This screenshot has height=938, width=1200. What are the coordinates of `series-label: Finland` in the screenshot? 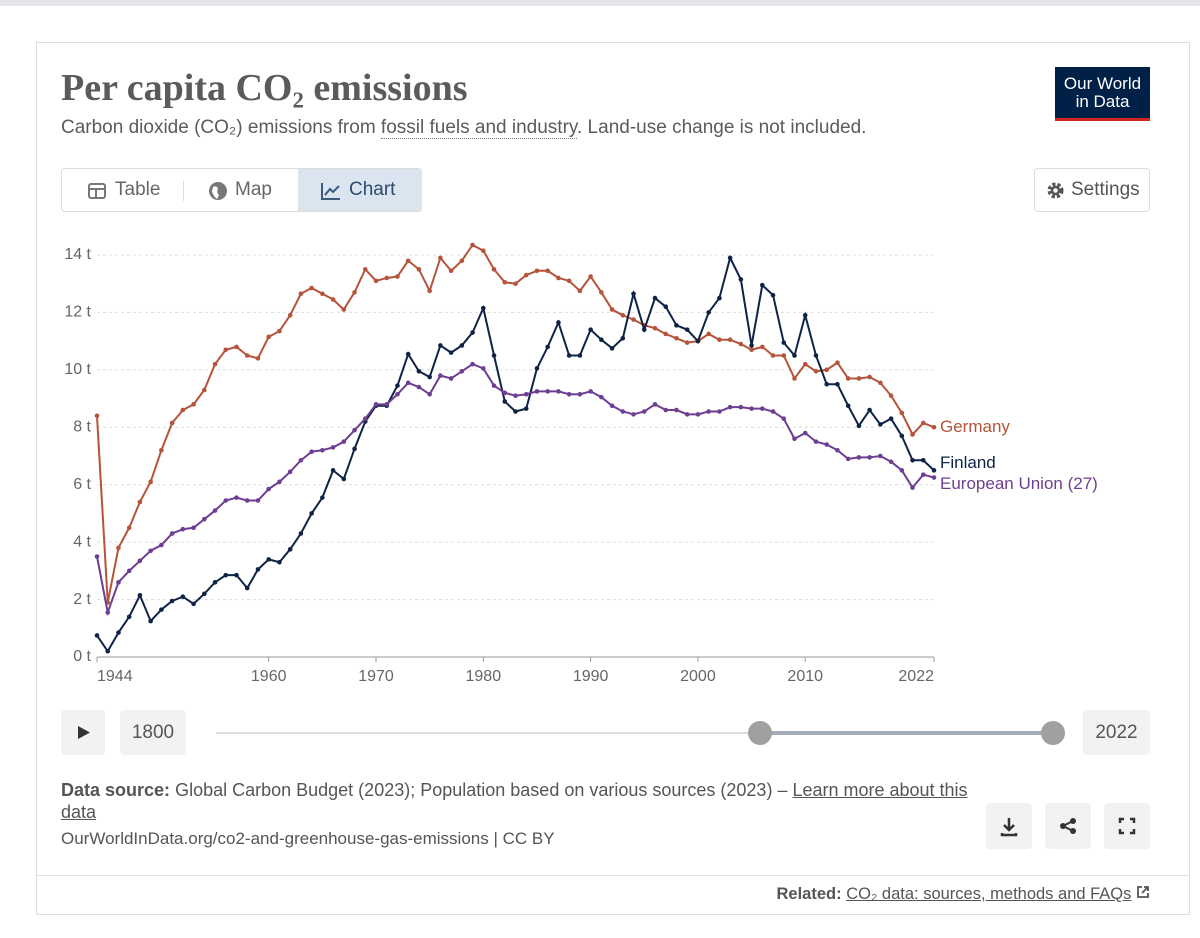 It's located at (968, 462).